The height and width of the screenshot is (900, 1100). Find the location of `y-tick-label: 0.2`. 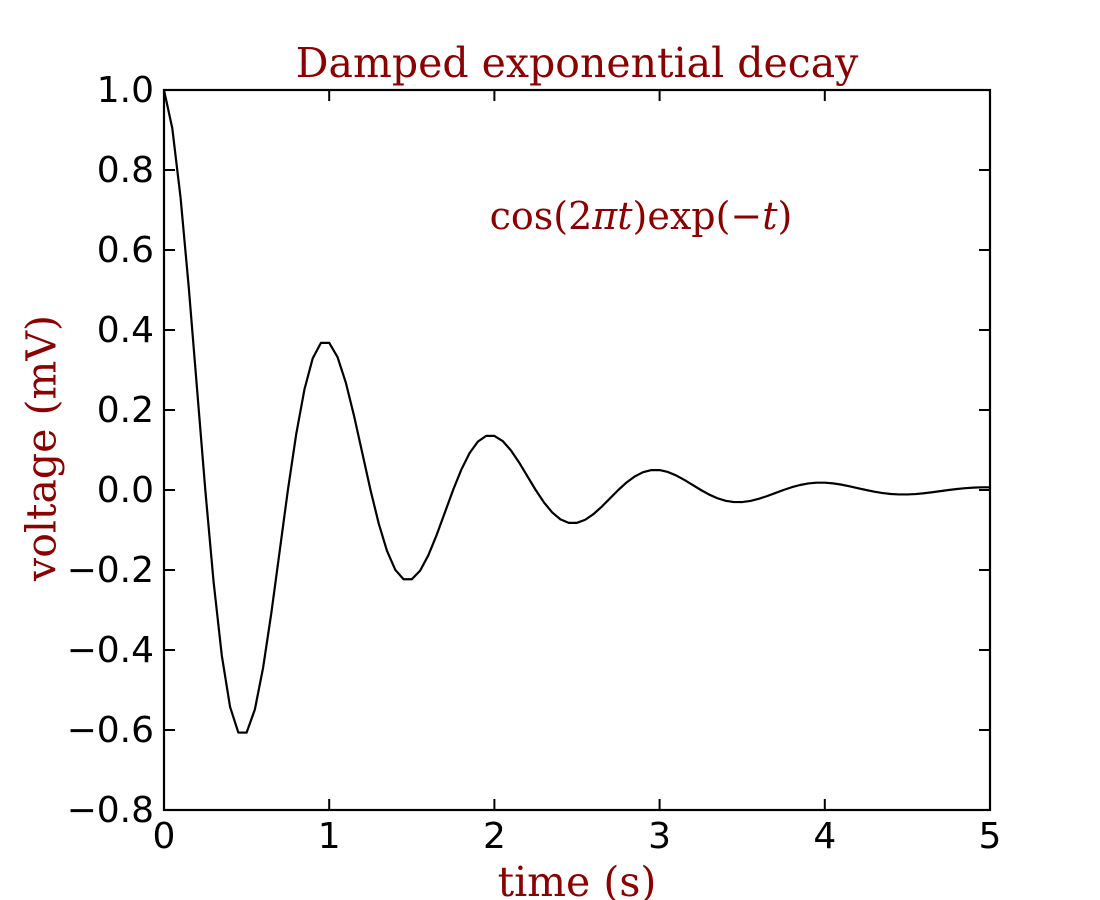

y-tick-label: 0.2 is located at coordinates (125, 410).